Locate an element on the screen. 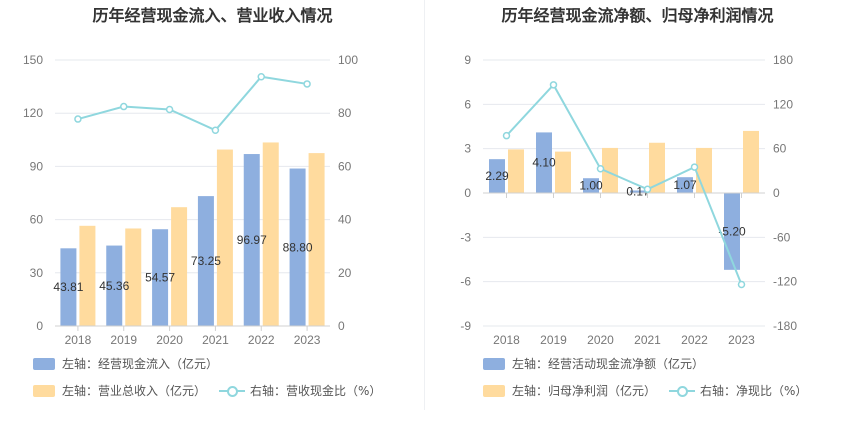  legend-item-net-cash-flow: 左轴：经营活动现金流净额（亿元） is located at coordinates (593, 364).